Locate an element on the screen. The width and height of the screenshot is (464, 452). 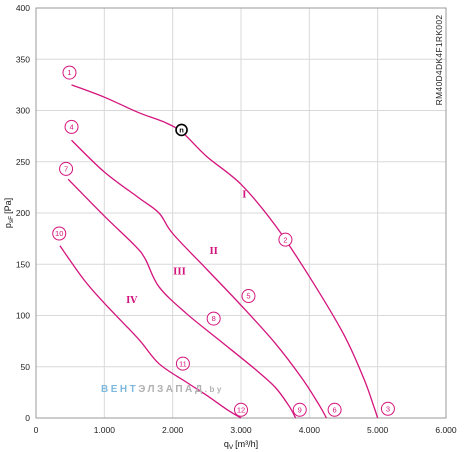
marker-label-12: 12 is located at coordinates (241, 409).